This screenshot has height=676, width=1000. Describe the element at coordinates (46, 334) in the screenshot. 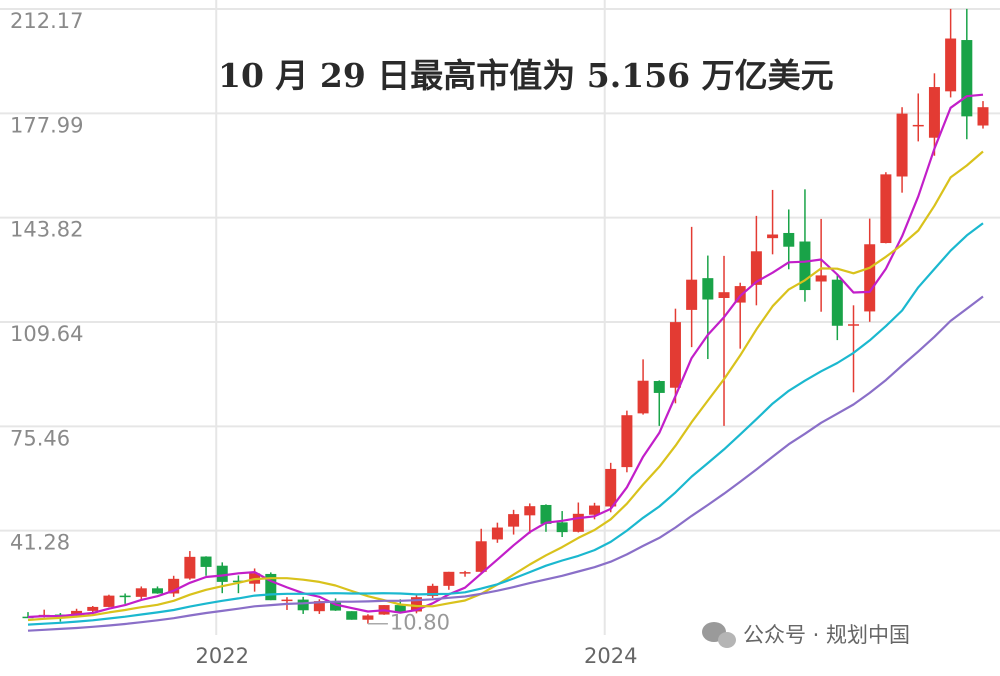

I see `y-tick-label: 109.64` at that location.